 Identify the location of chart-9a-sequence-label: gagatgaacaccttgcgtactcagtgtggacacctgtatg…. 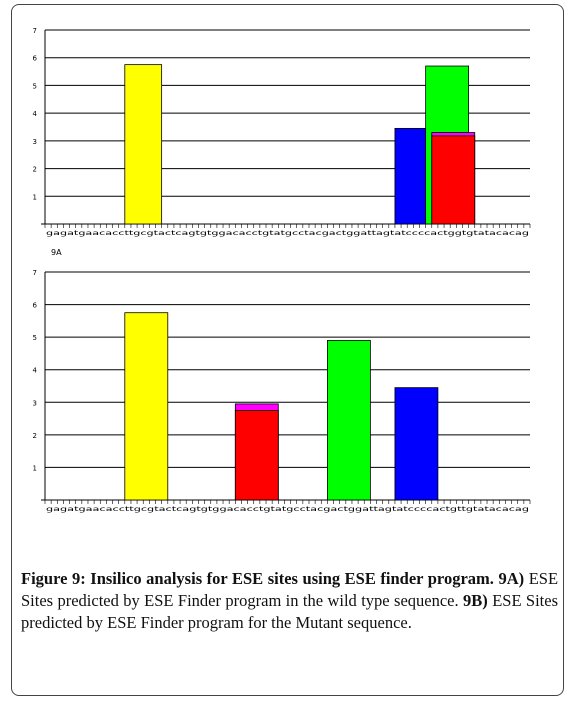
(287, 233).